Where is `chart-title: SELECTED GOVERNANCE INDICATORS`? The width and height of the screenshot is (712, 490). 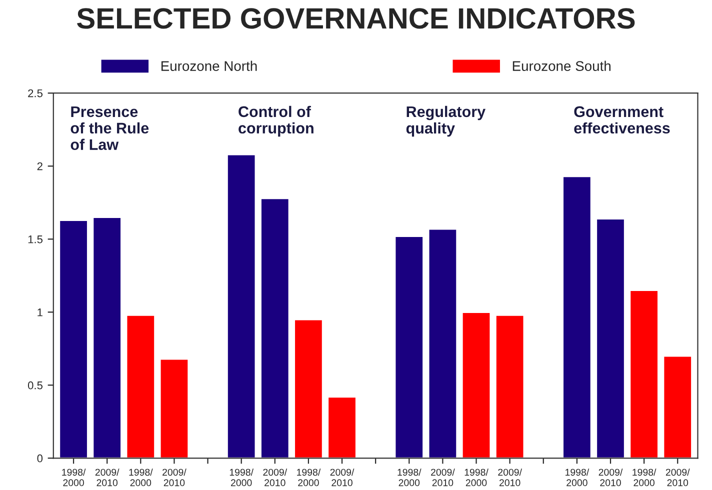 chart-title: SELECTED GOVERNANCE INDICATORS is located at coordinates (356, 18).